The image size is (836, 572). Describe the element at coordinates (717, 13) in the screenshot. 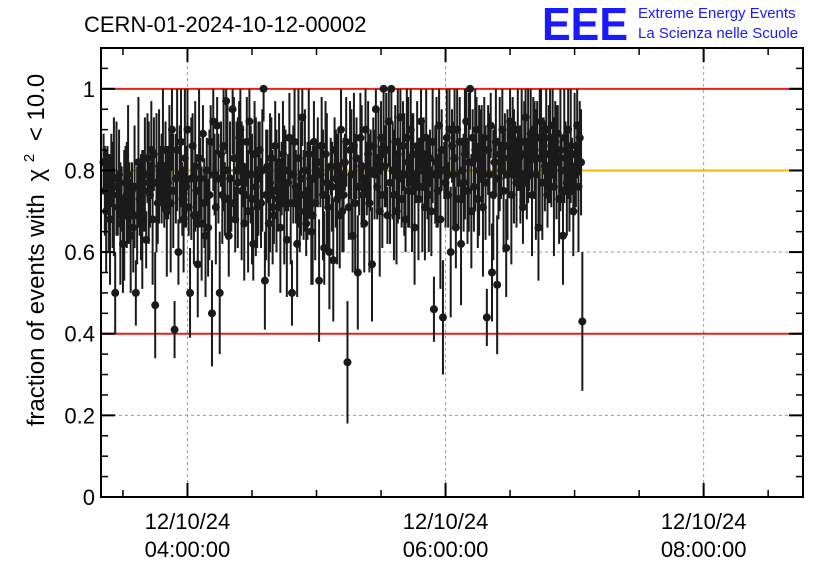

I see `logo-line-1: Extreme Energy Events` at that location.